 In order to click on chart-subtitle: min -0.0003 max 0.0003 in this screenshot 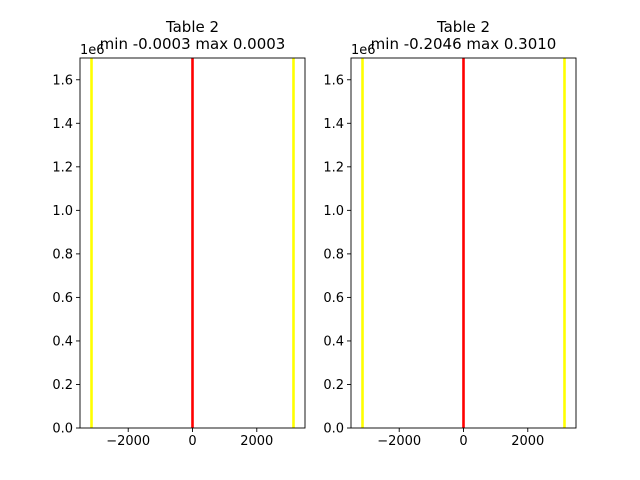, I will do `click(193, 44)`.